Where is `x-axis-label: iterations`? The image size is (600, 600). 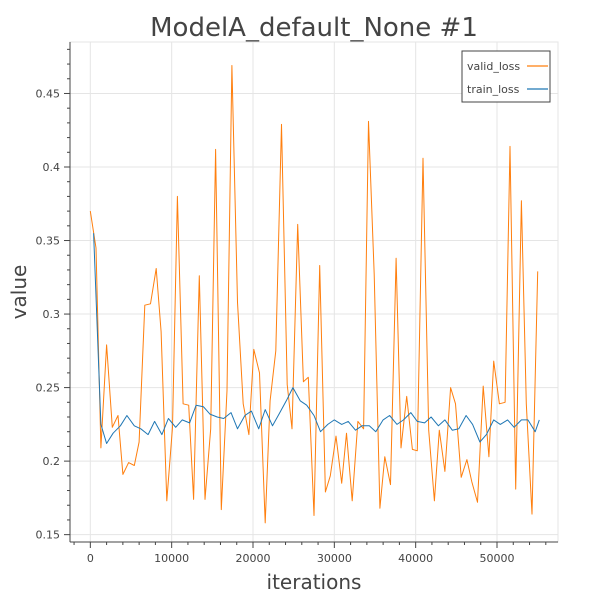 x-axis-label: iterations is located at coordinates (314, 582).